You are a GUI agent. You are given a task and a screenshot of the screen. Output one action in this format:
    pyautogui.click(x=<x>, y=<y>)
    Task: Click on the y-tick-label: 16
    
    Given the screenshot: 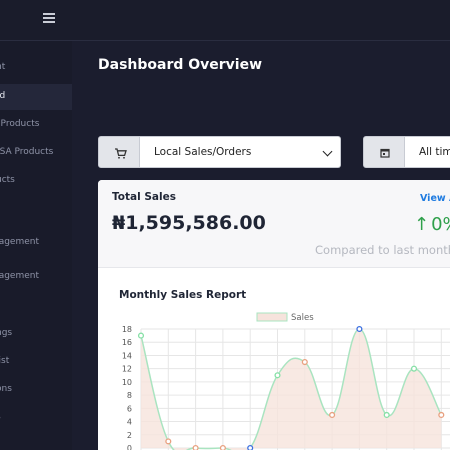 What is the action you would take?
    pyautogui.click(x=127, y=342)
    